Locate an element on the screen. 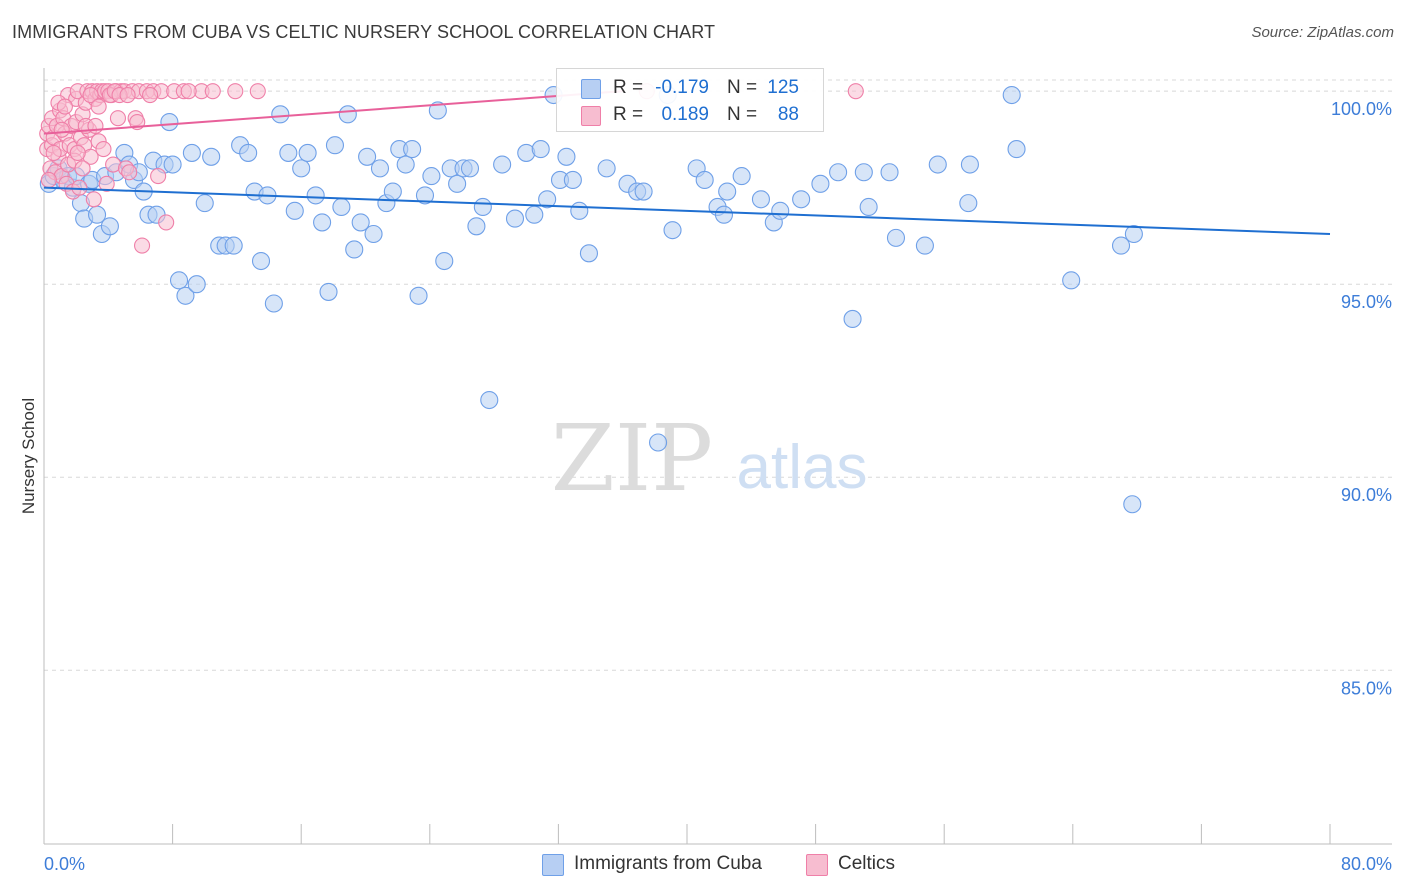 This screenshot has width=1406, height=892. legend-r-value: 0.189 is located at coordinates (685, 114).